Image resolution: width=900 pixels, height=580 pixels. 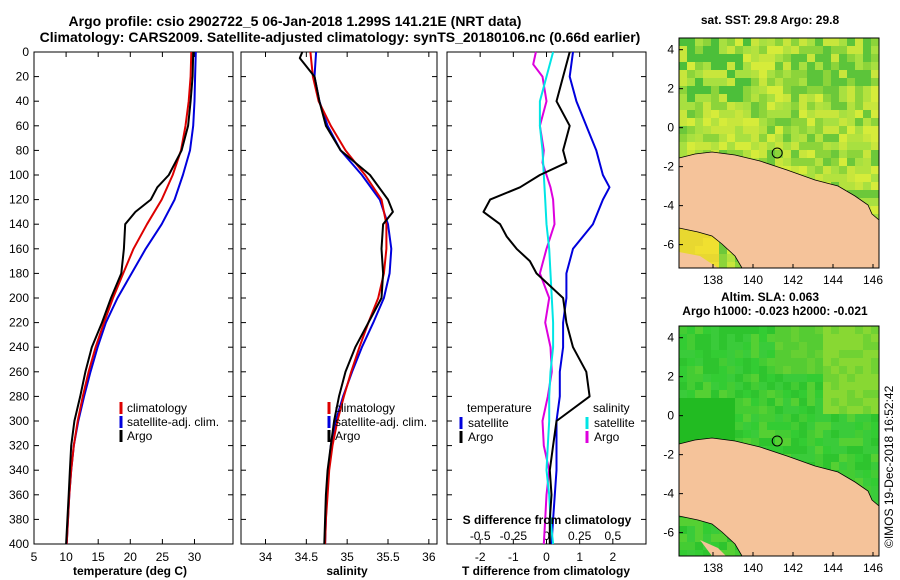 I want to click on salinity-line-argo, so click(x=346, y=298).